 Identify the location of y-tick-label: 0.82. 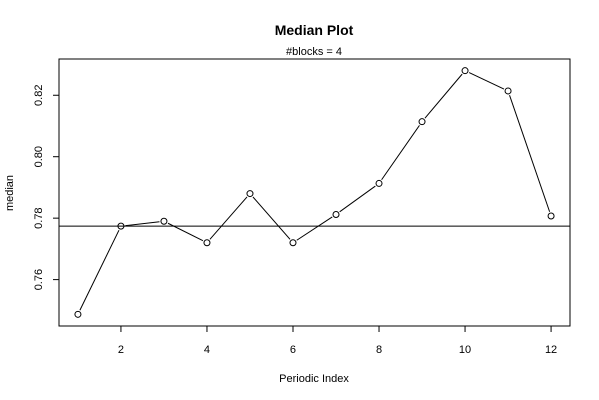
(39, 95).